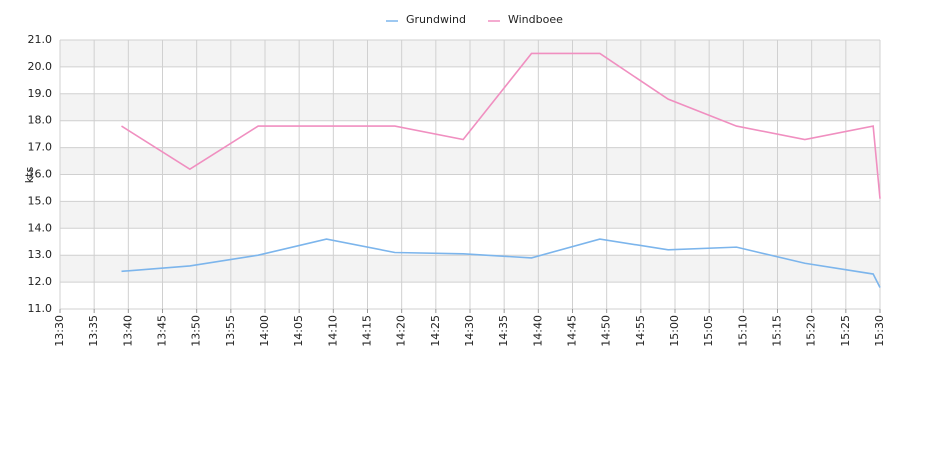  What do you see at coordinates (845, 331) in the screenshot?
I see `x-tick-label: 15:25` at bounding box center [845, 331].